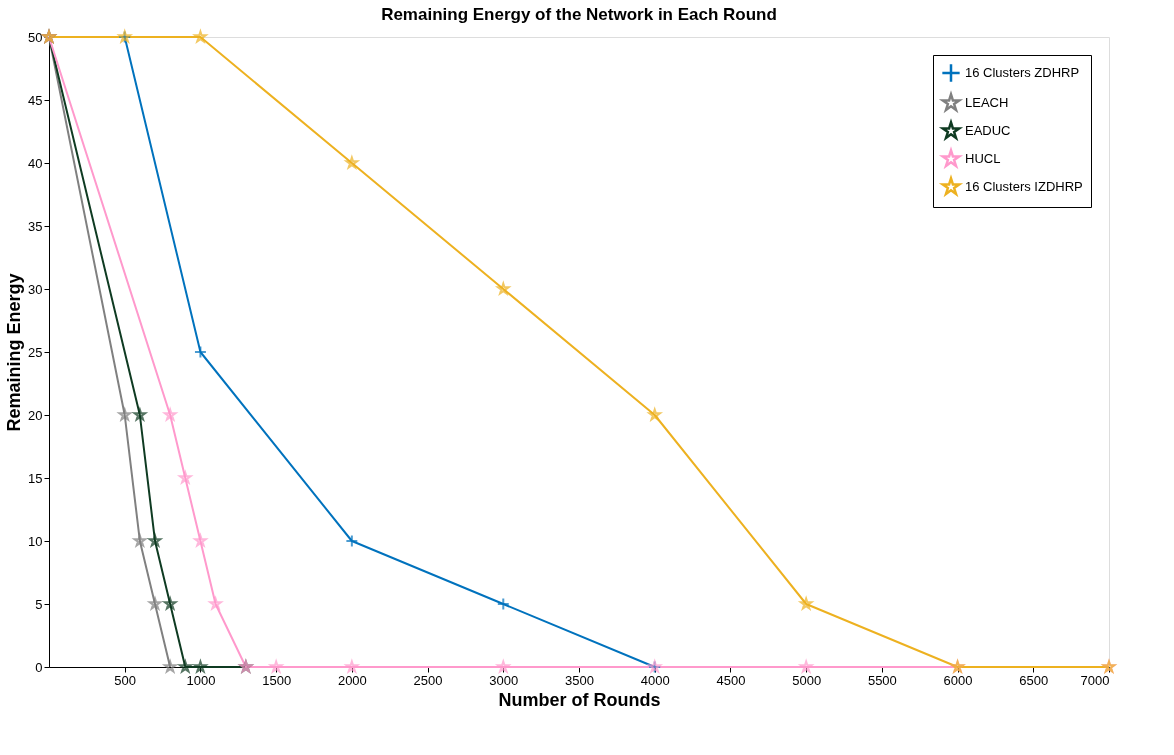  Describe the element at coordinates (579, 680) in the screenshot. I see `x-tick-label: 3500` at that location.